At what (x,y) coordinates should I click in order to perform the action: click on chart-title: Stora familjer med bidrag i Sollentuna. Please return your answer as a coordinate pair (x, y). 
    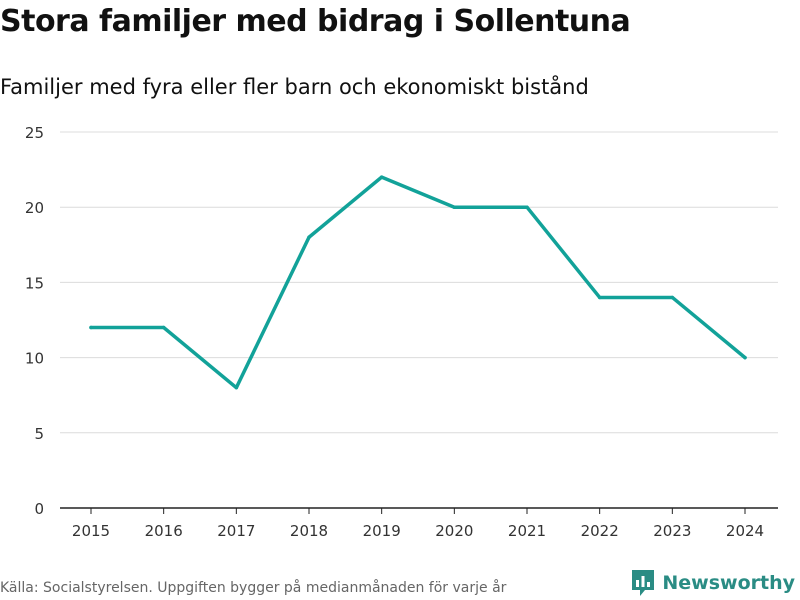
    Looking at the image, I should click on (315, 21).